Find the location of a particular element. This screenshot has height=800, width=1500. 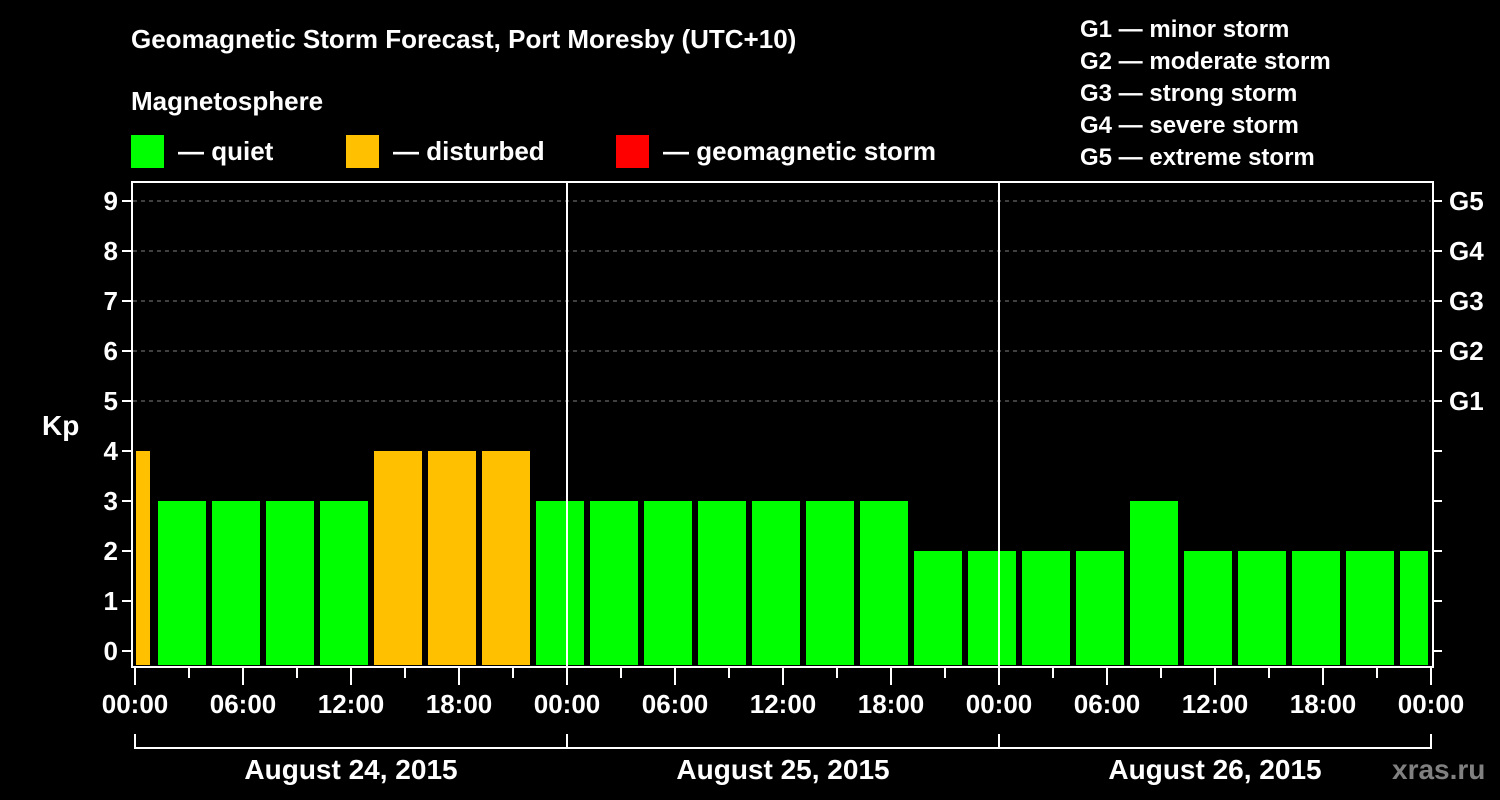

g-tick-label: G2 is located at coordinates (1466, 351).